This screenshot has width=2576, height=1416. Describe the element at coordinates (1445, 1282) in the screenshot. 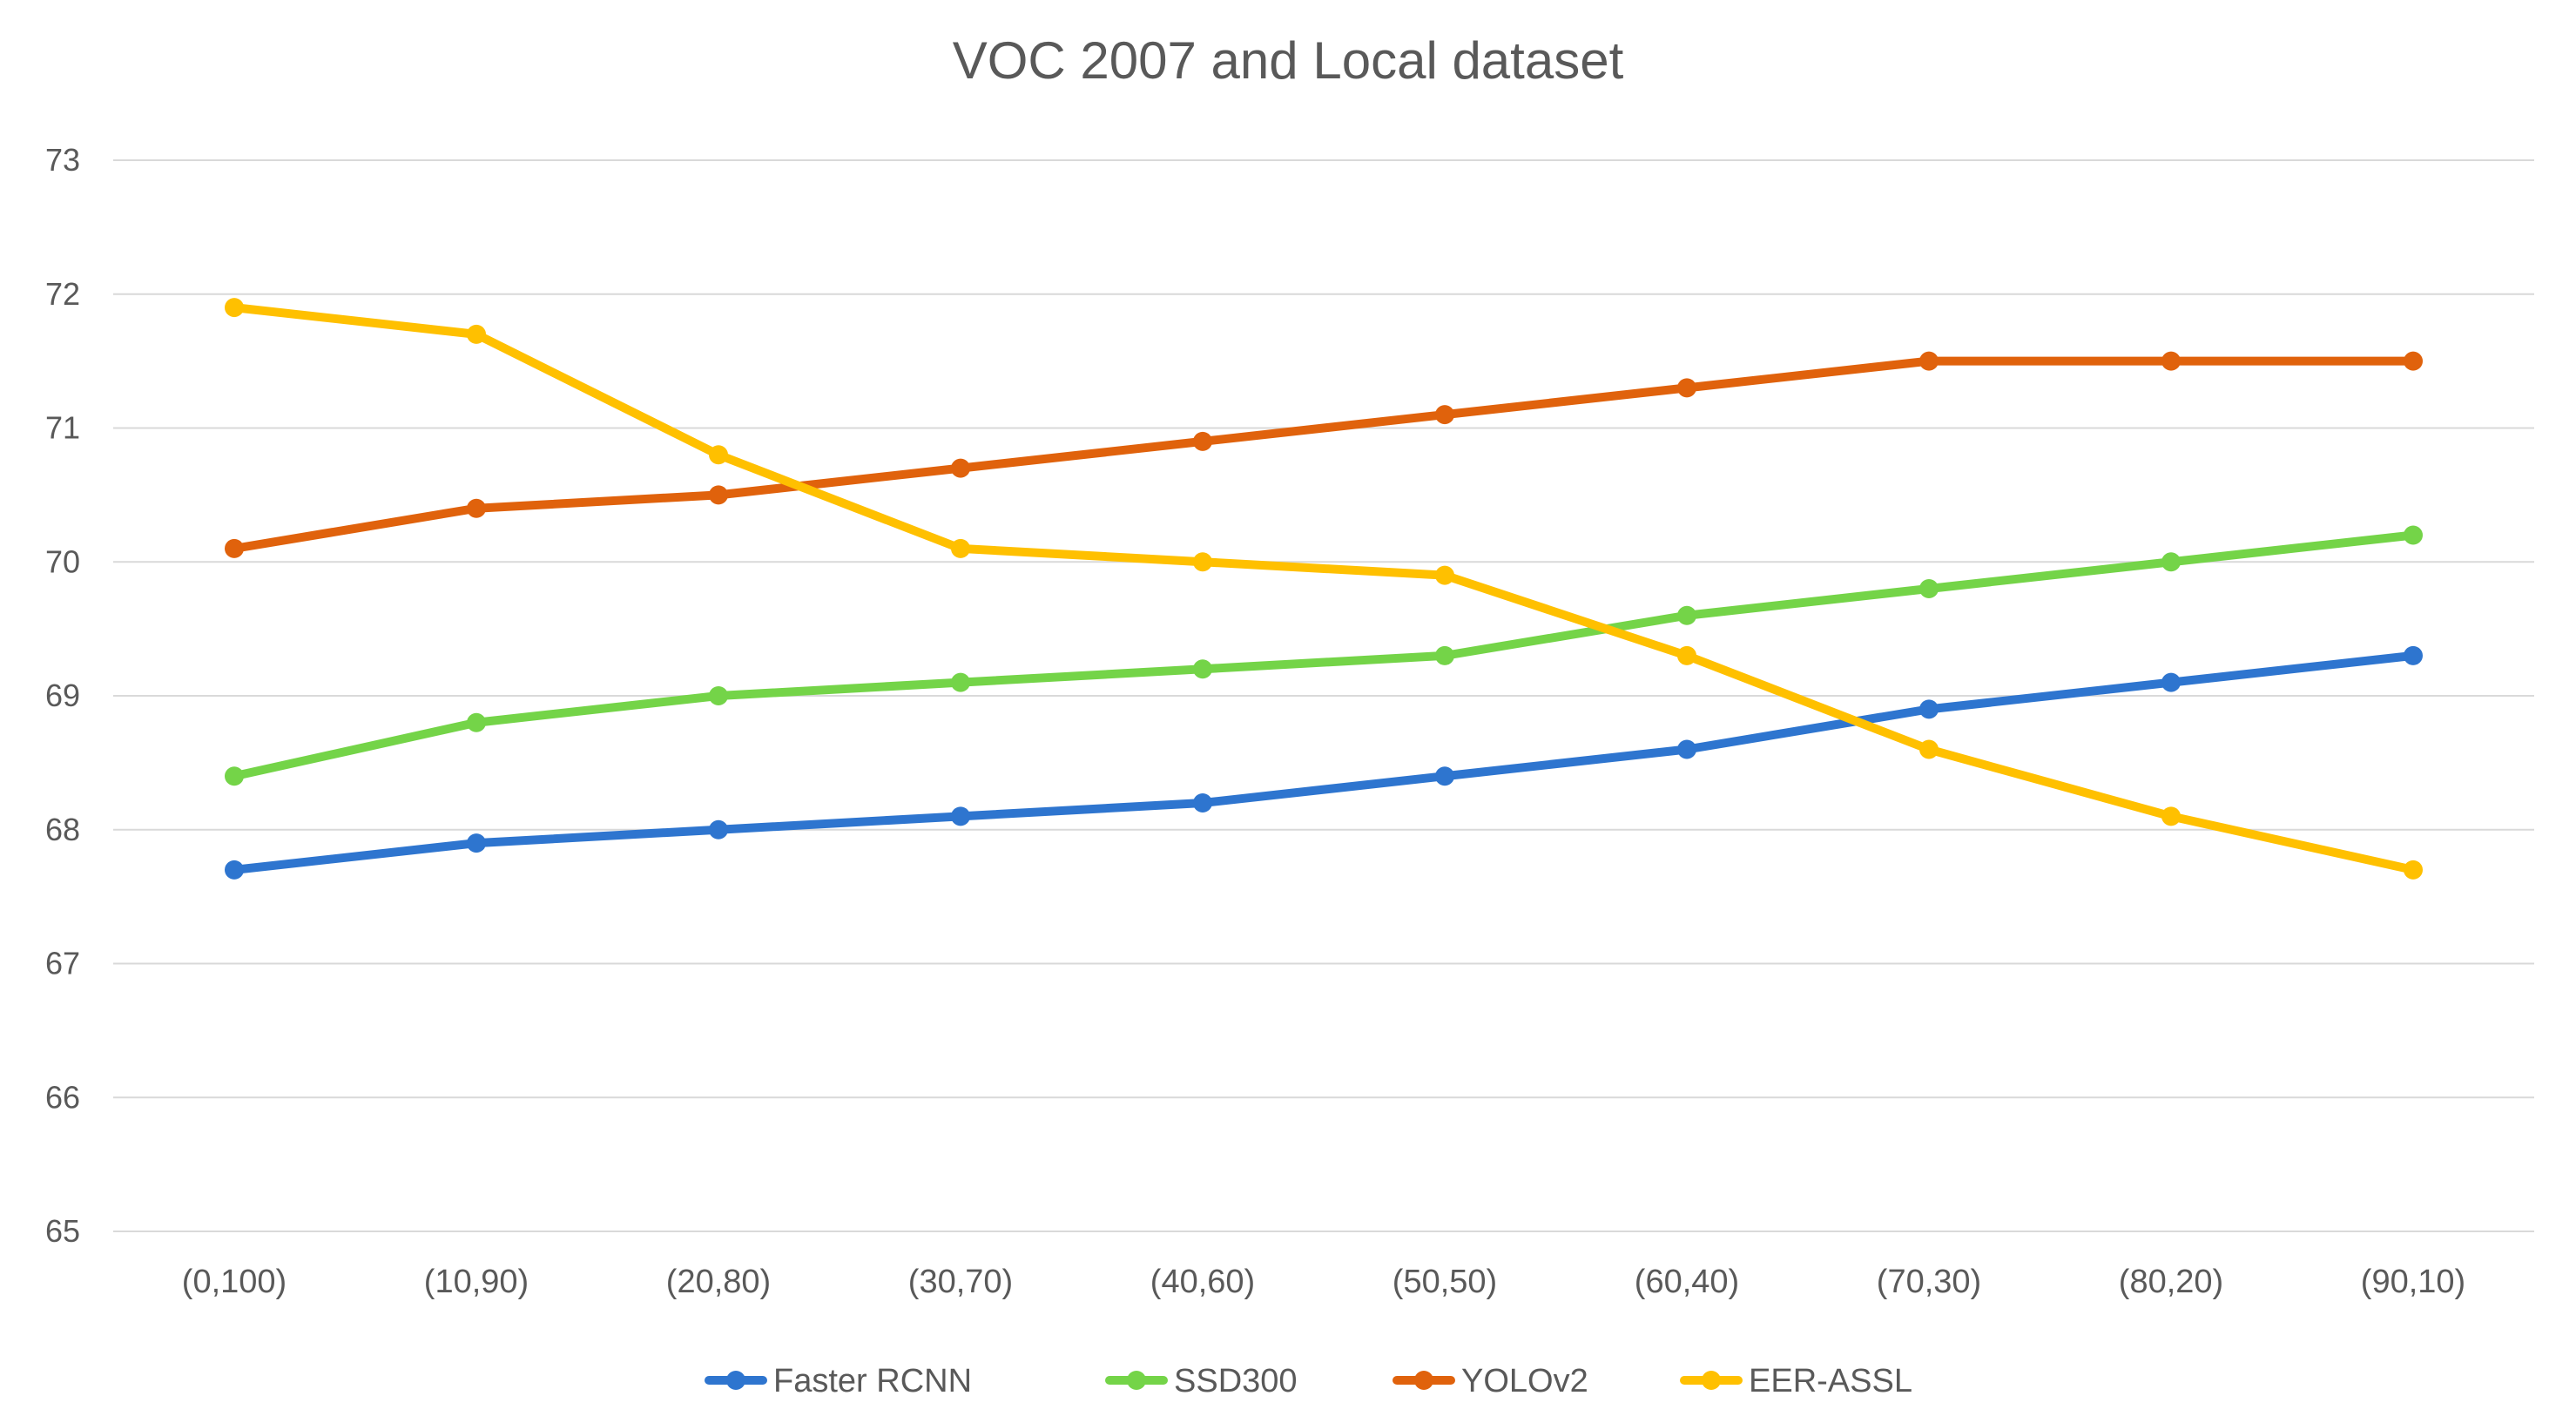

I see `x-tick-label: (50,50)` at that location.